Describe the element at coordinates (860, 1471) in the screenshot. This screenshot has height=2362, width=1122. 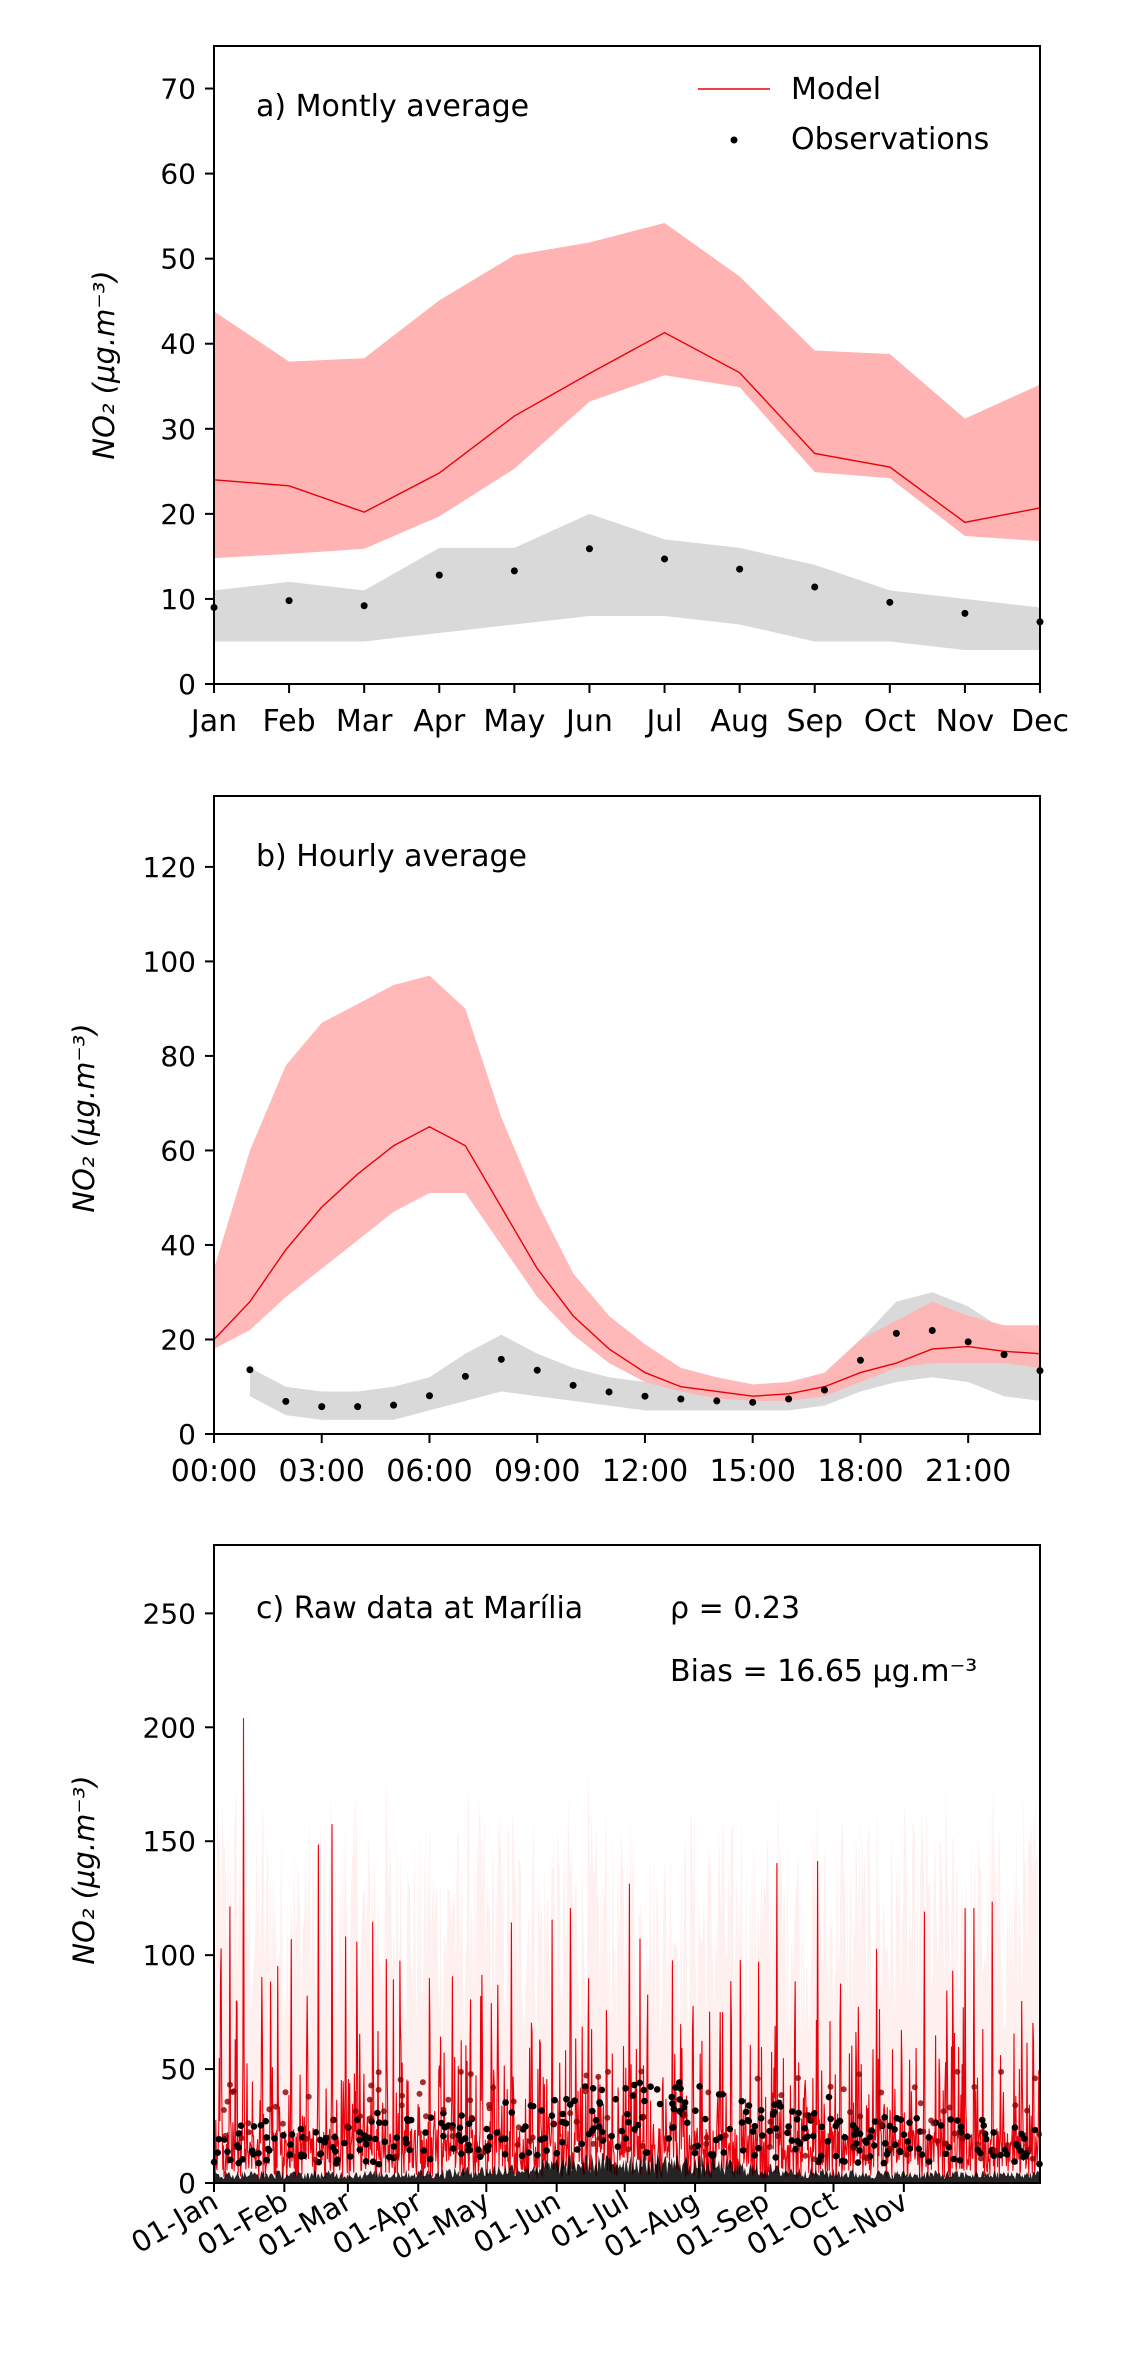
I see `panel-b-xtick-label: 18:00` at that location.